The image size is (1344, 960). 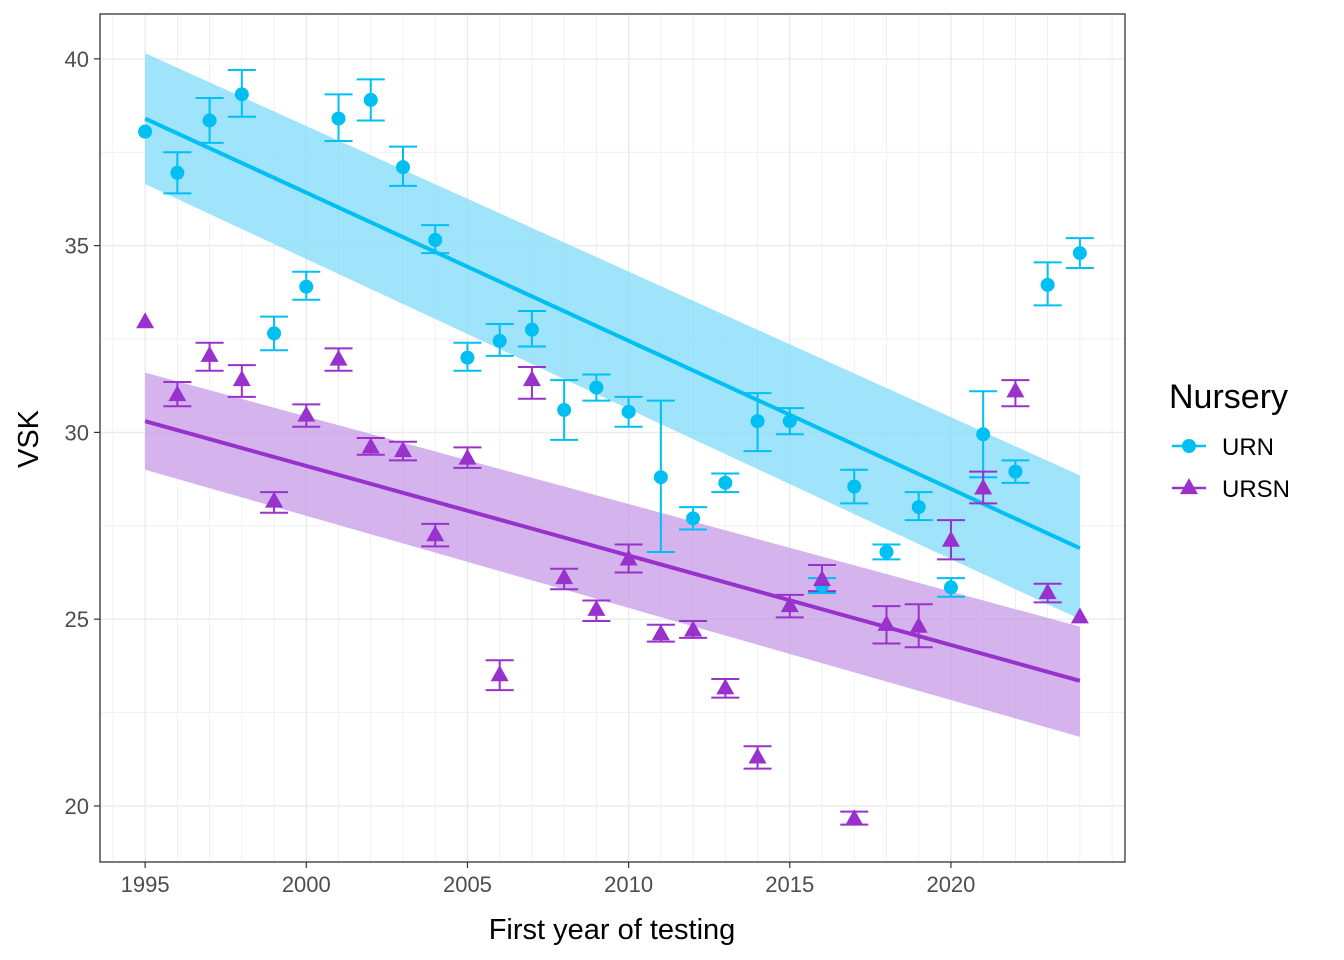 I want to click on legend-item-ursn: URSN, so click(x=1231, y=489).